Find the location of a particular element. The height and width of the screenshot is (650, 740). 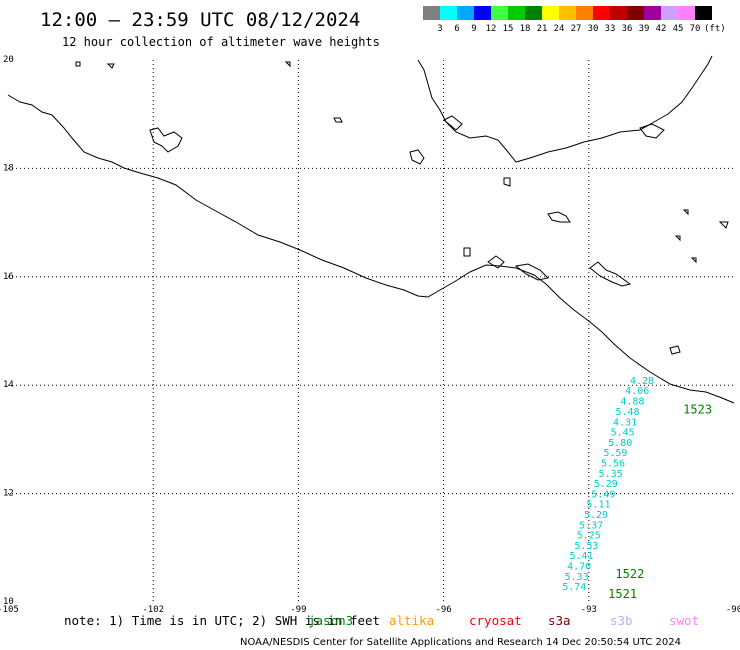

colorbar-label: 30 is located at coordinates (593, 29).